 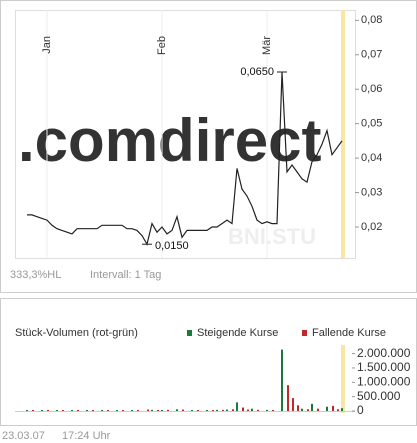 I want to click on x-tick-label: Jan, so click(x=47, y=45).